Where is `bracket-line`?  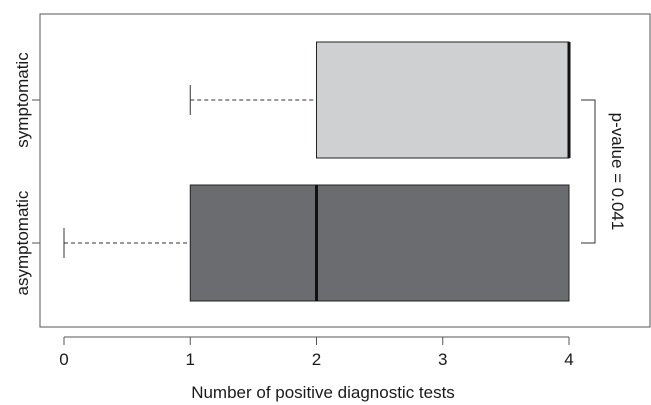
bracket-line is located at coordinates (588, 171).